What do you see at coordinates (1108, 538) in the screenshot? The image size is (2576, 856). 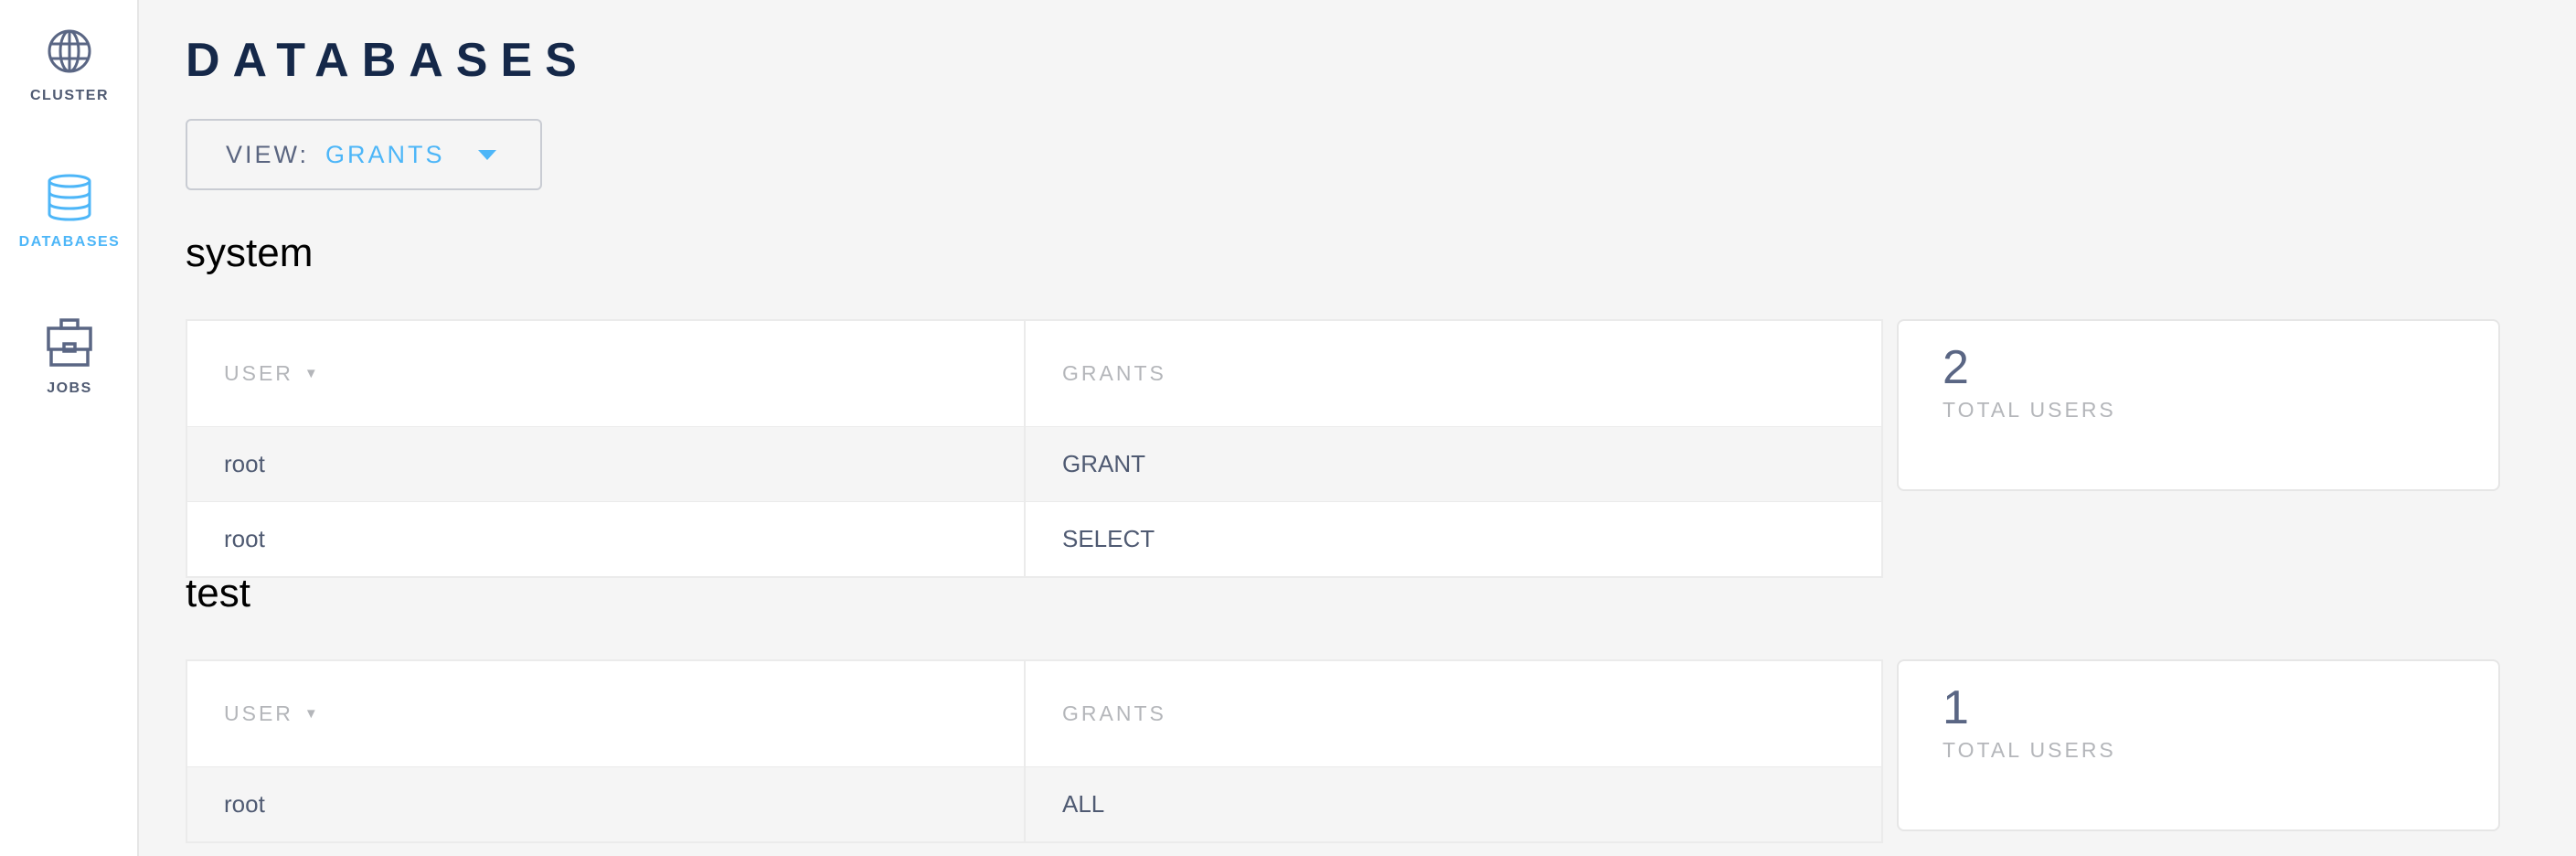 I see `grant-cell: SELECT` at bounding box center [1108, 538].